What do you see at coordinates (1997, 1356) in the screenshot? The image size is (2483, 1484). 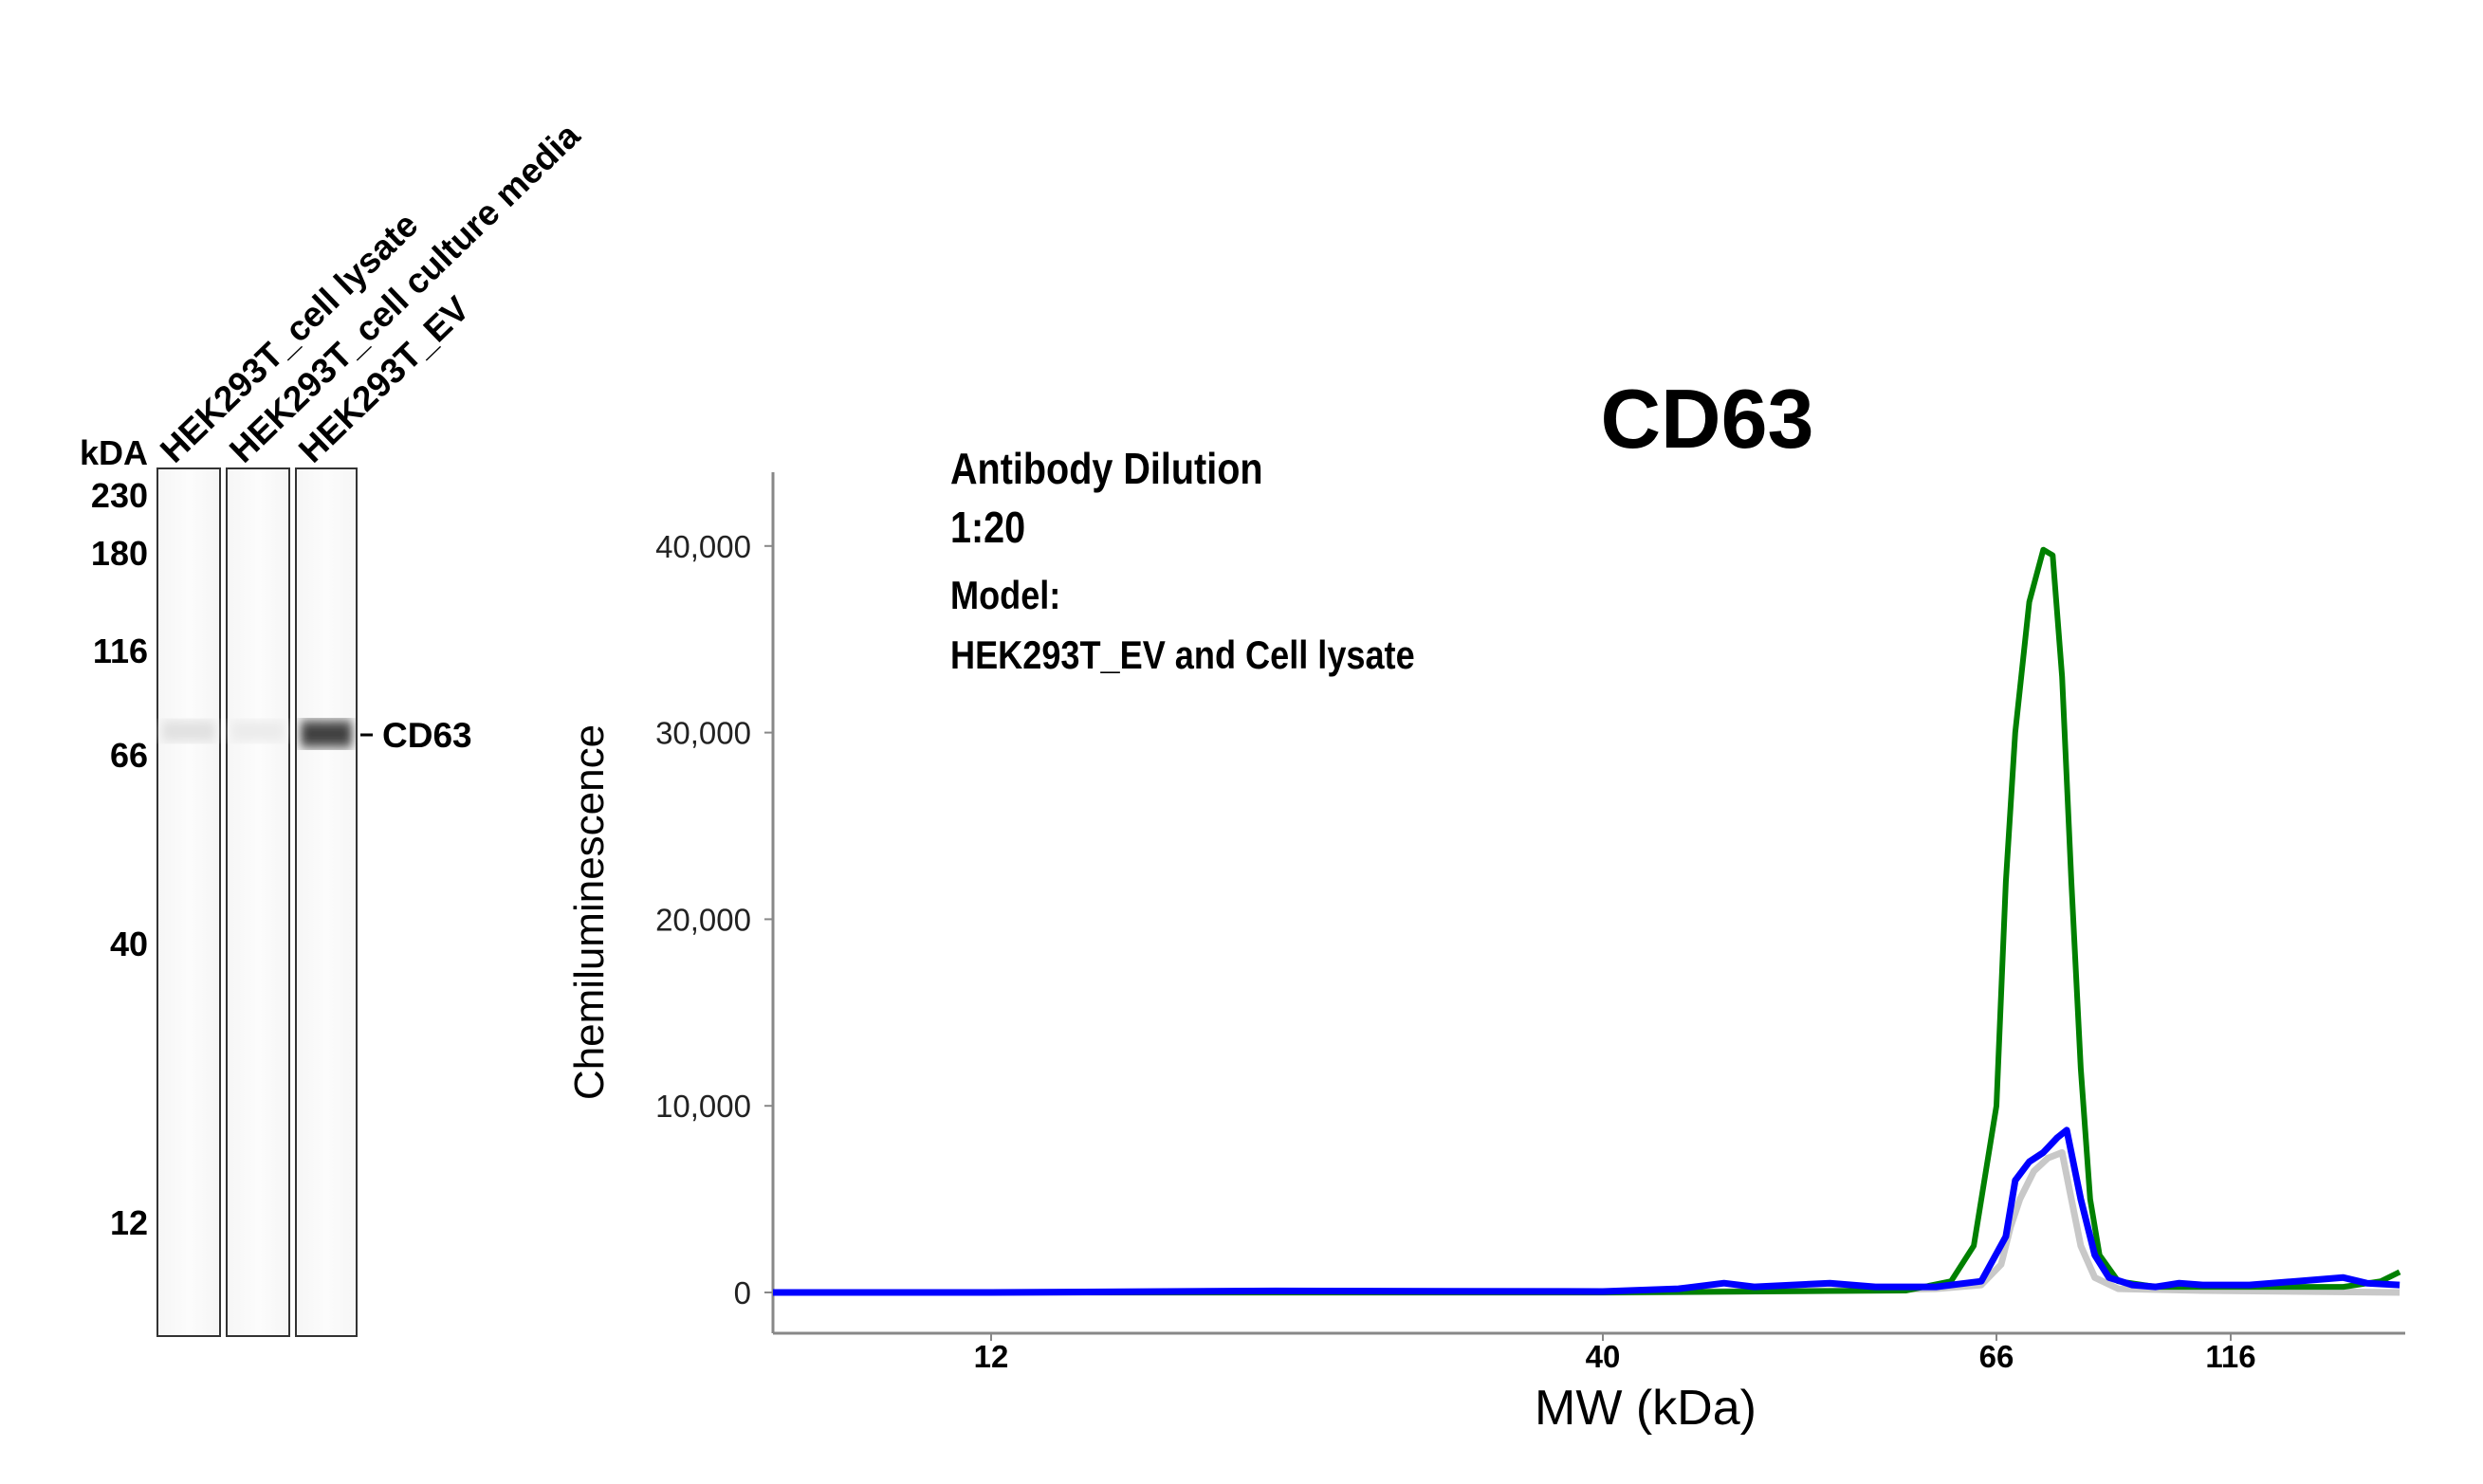 I see `x-tick-label: 66` at bounding box center [1997, 1356].